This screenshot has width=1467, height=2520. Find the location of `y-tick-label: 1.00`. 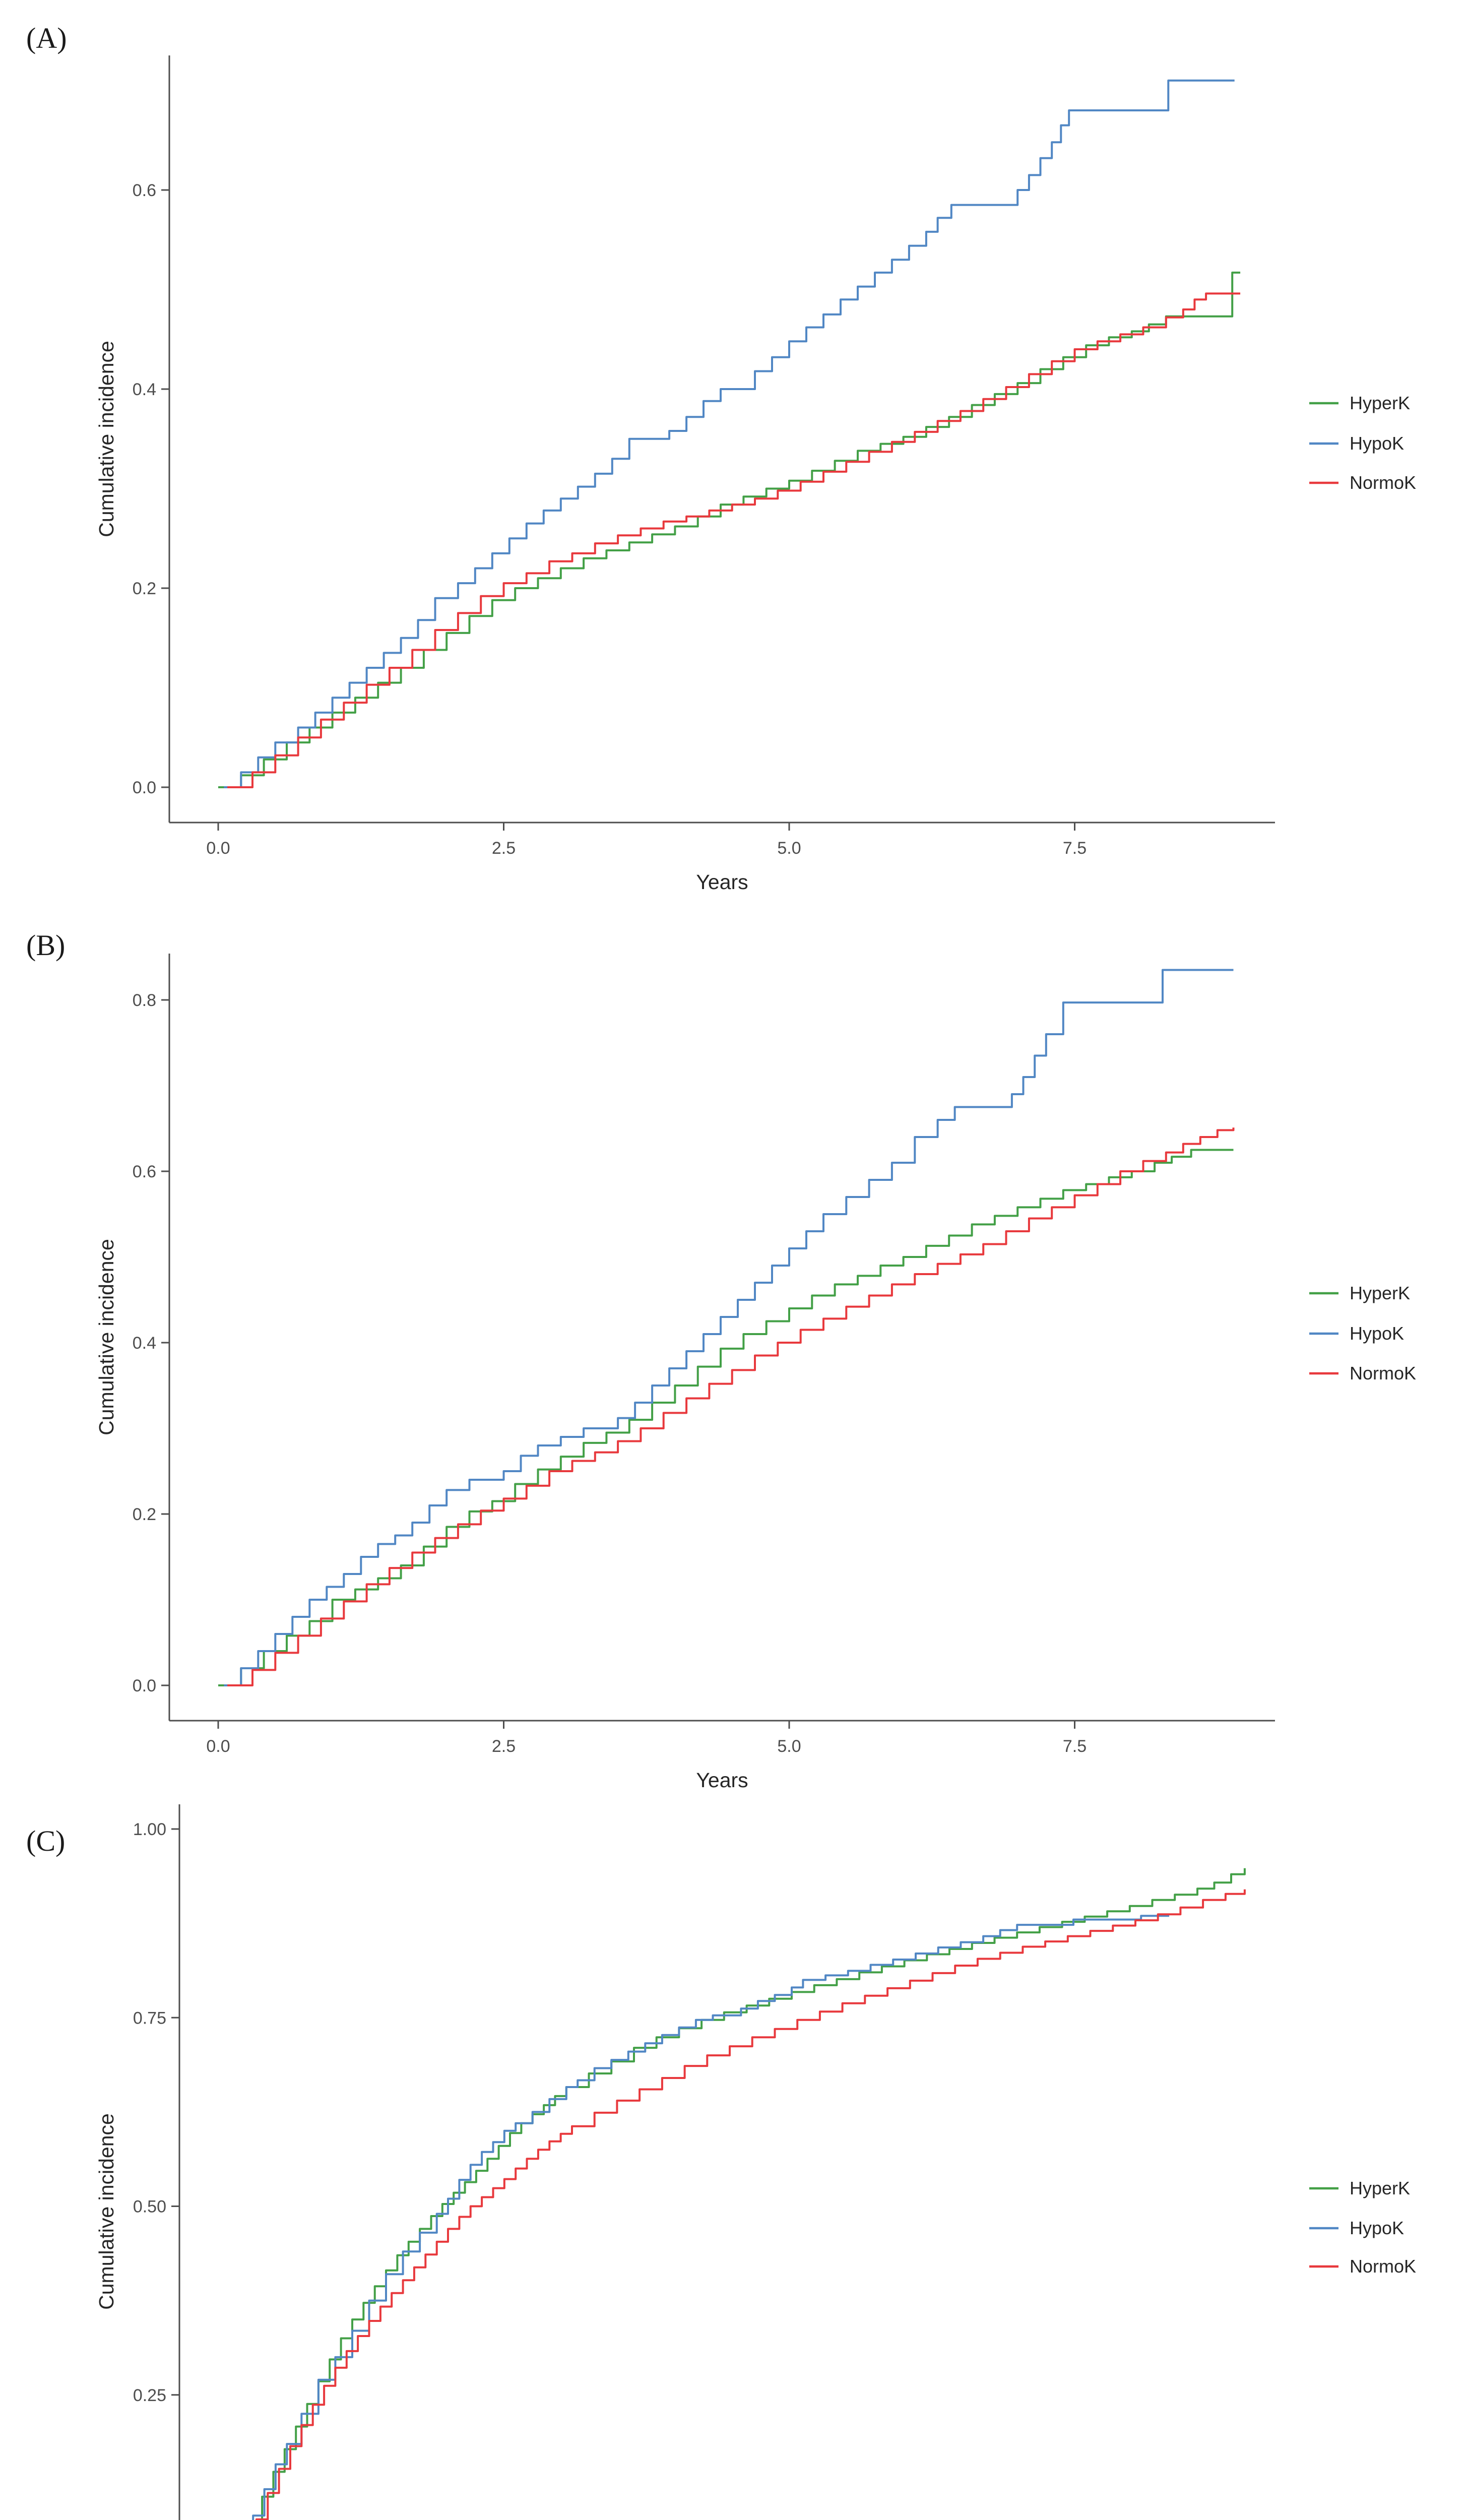

y-tick-label: 1.00 is located at coordinates (149, 1829).